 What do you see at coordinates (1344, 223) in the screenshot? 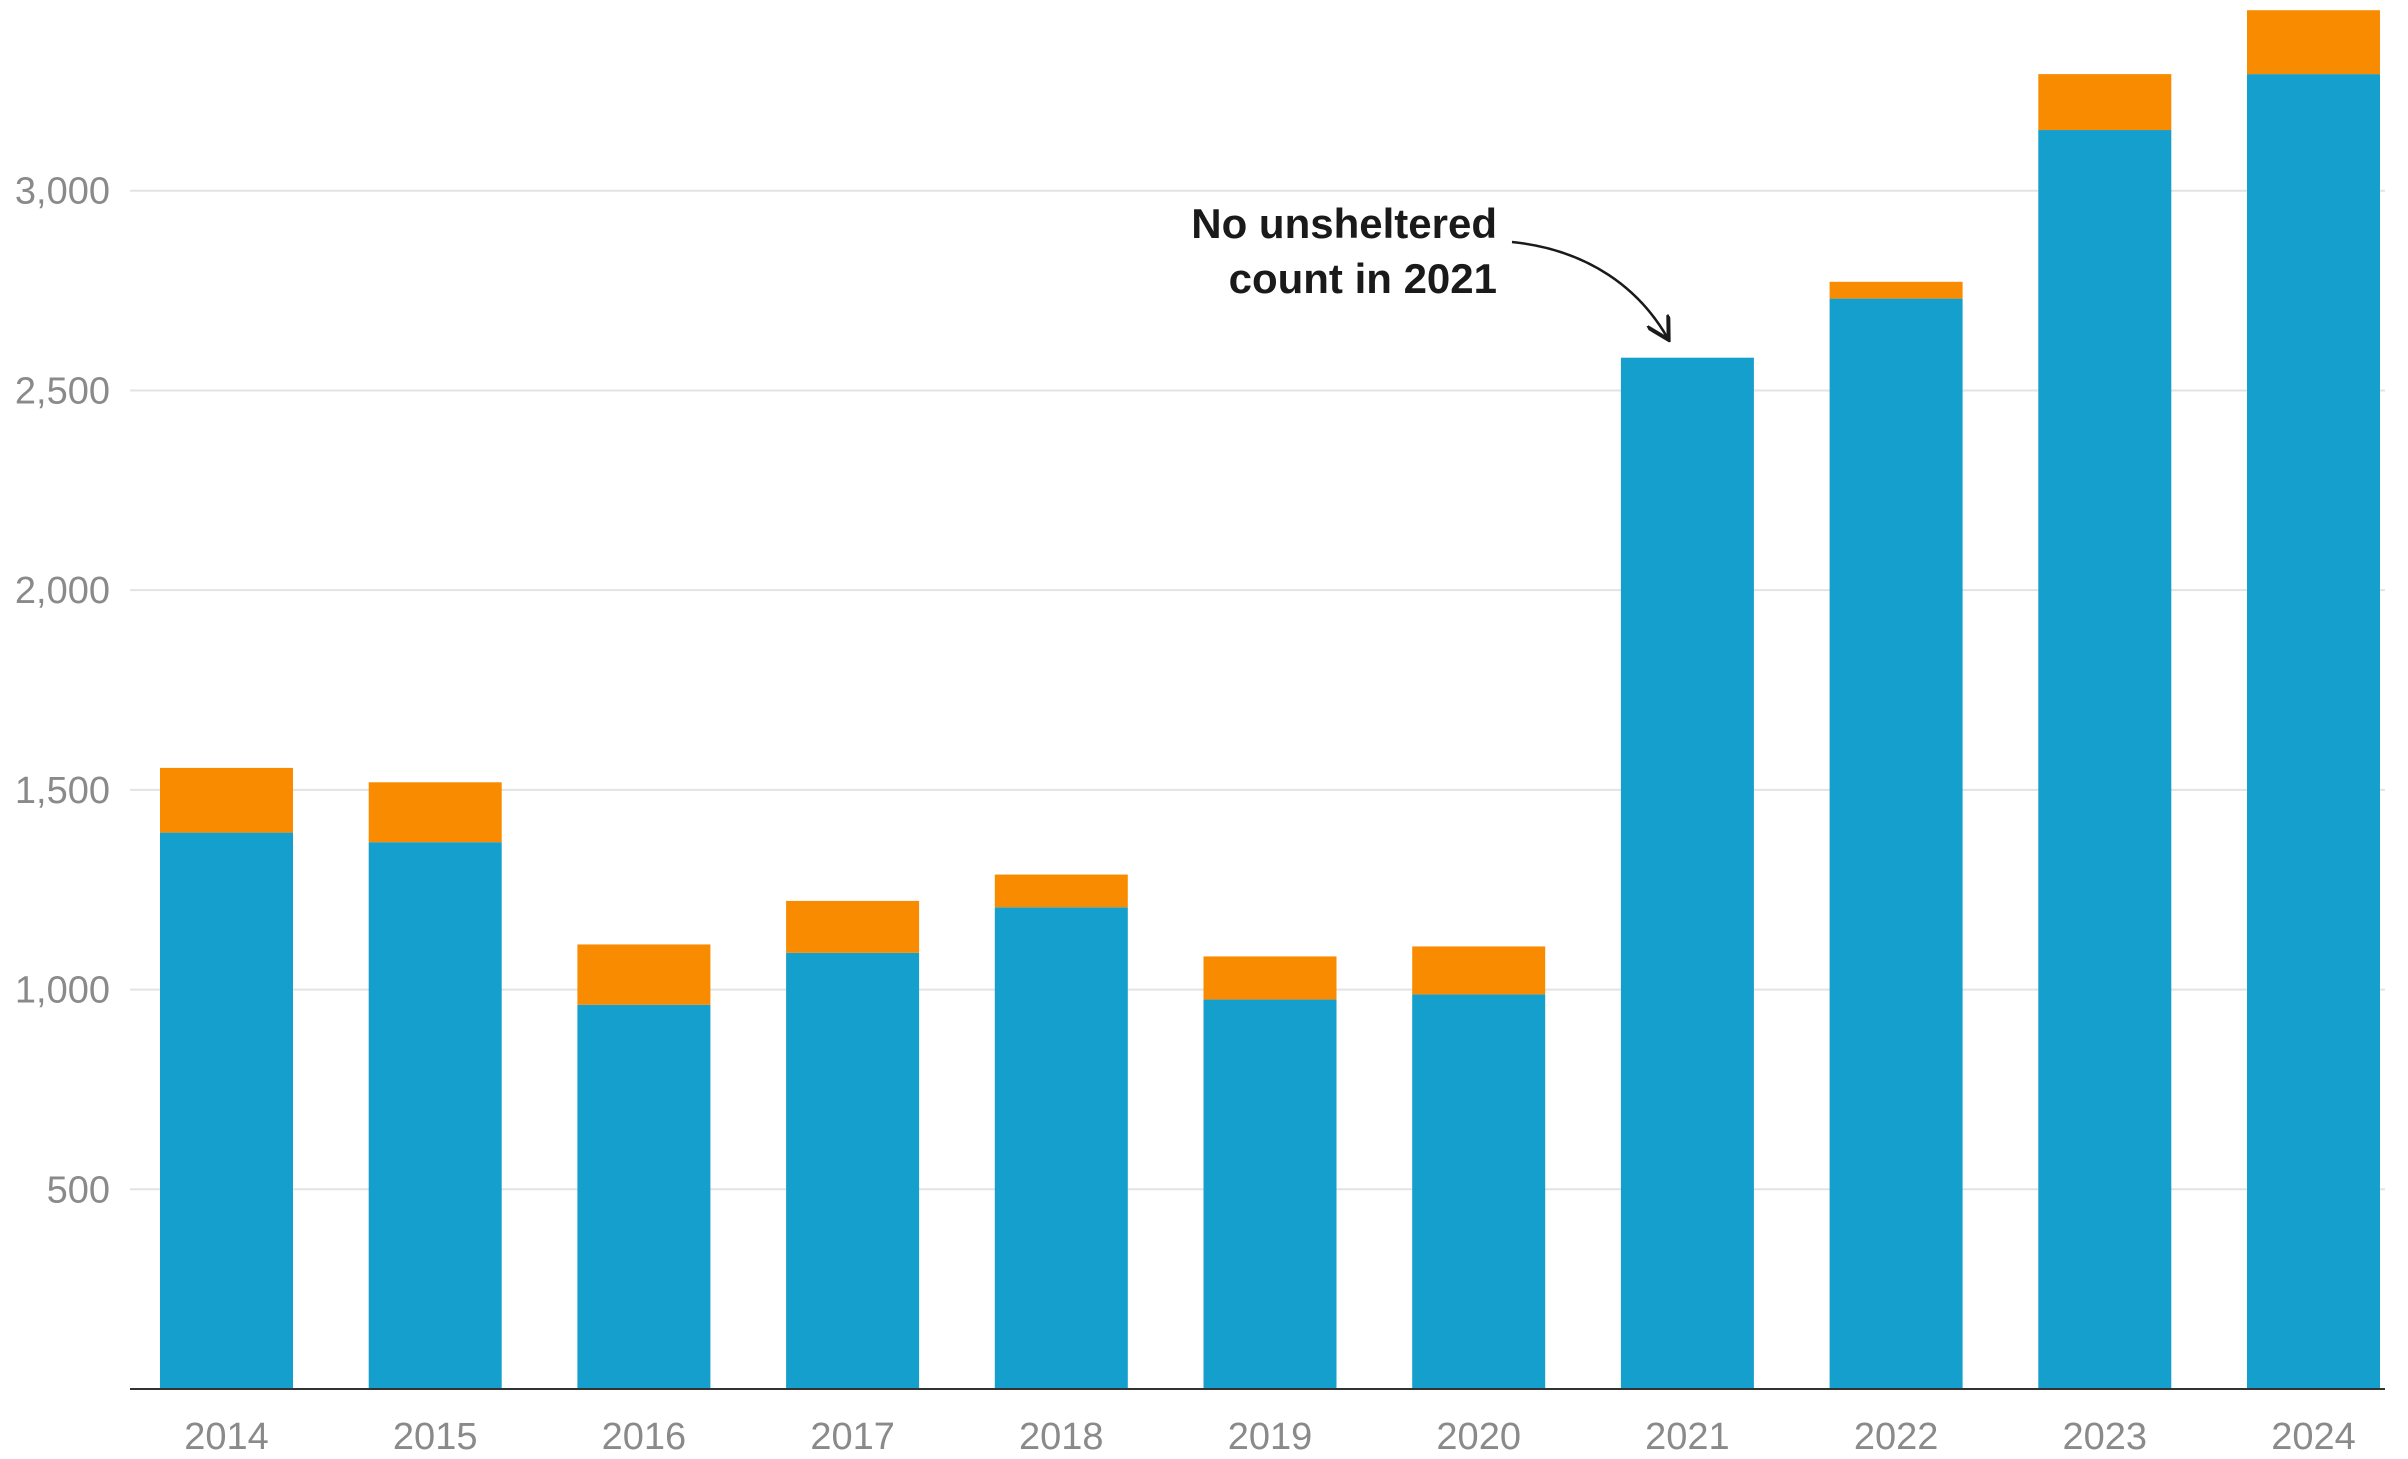
I see `annotation-label: No unsheltered` at bounding box center [1344, 223].